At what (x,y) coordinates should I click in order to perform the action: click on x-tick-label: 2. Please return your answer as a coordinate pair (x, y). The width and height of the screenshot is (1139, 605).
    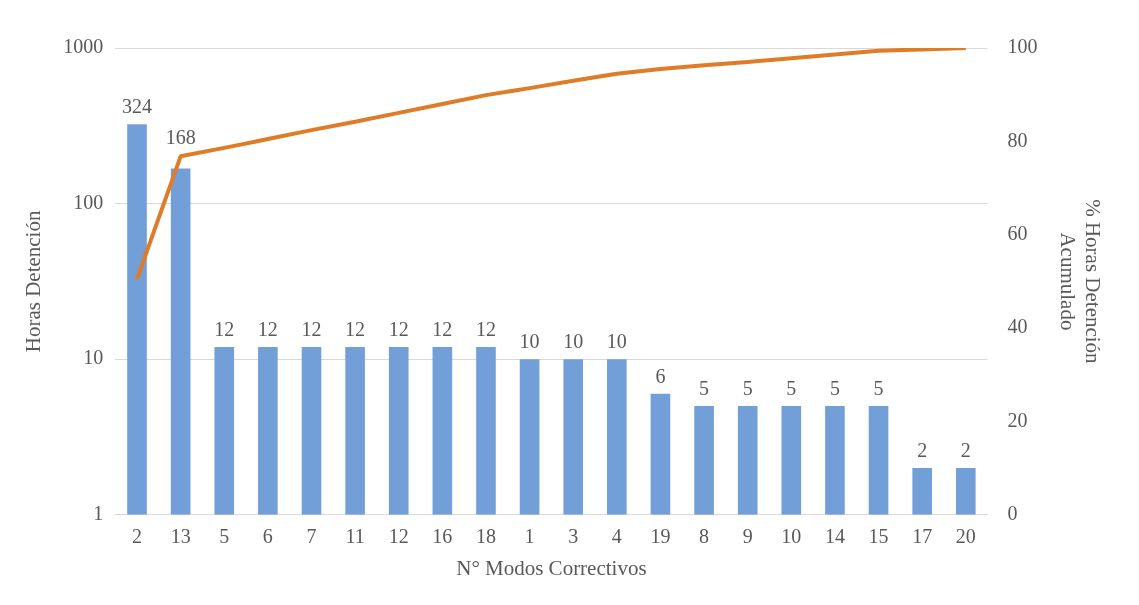
    Looking at the image, I should click on (137, 536).